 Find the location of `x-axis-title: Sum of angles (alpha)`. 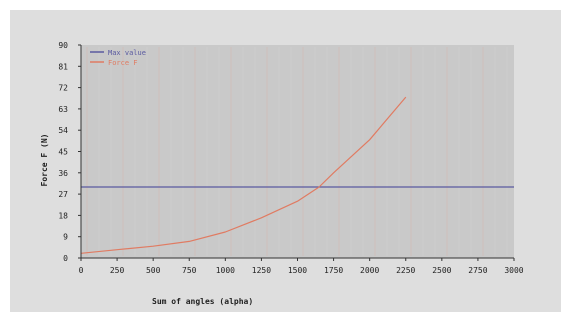

x-axis-title: Sum of angles (alpha) is located at coordinates (202, 301).